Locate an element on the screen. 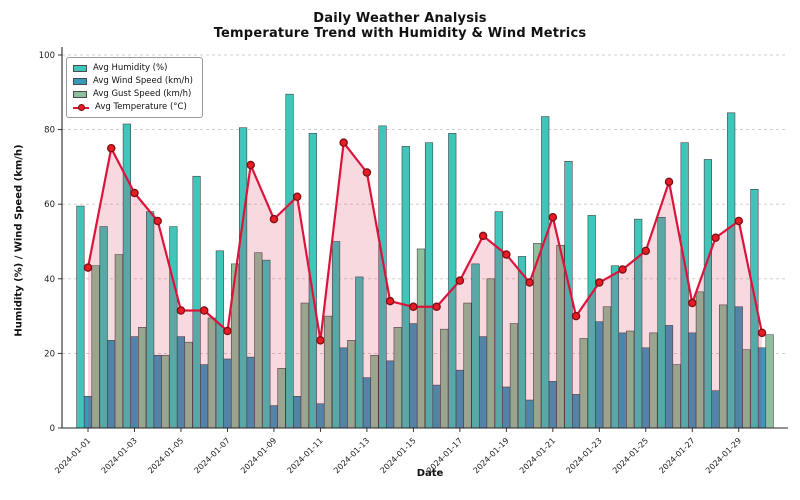 The image size is (800, 500). ytick-label-60: 60 is located at coordinates (49, 205).